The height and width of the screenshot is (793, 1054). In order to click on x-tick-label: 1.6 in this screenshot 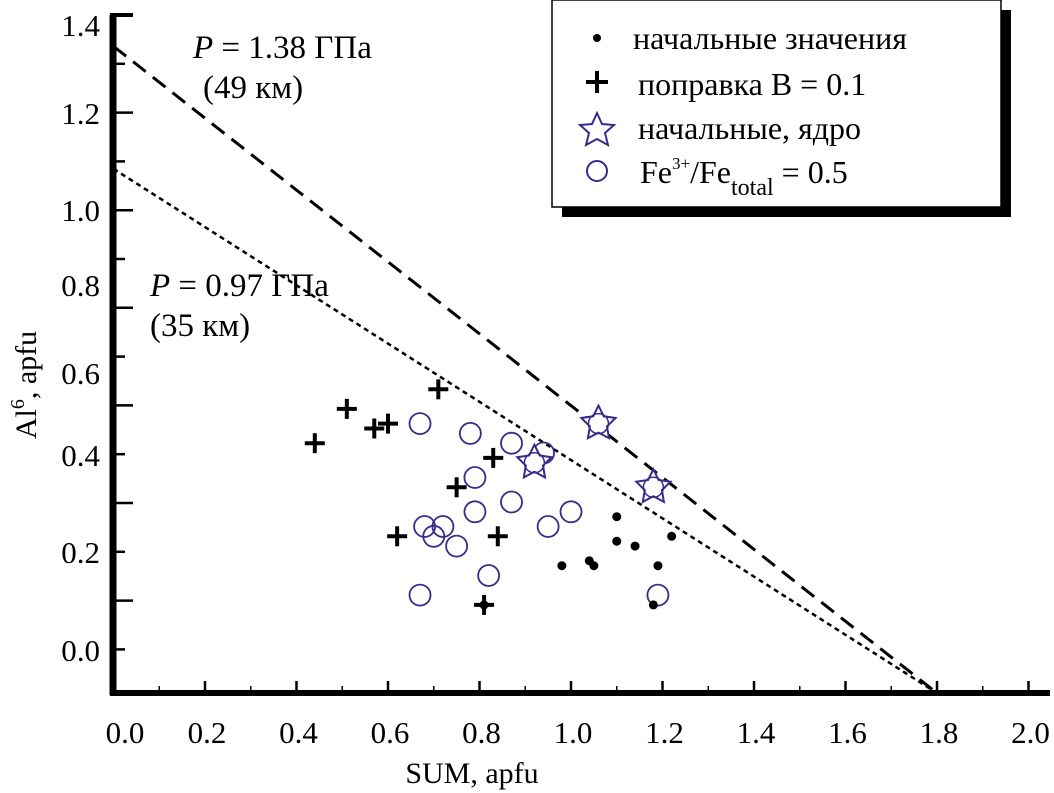, I will do `click(847, 732)`.